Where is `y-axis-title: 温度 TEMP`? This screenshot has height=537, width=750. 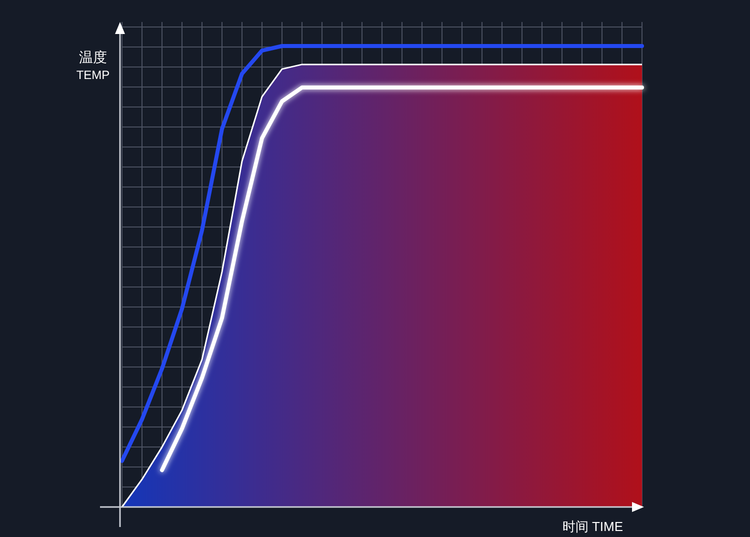 y-axis-title: 温度 TEMP is located at coordinates (93, 65).